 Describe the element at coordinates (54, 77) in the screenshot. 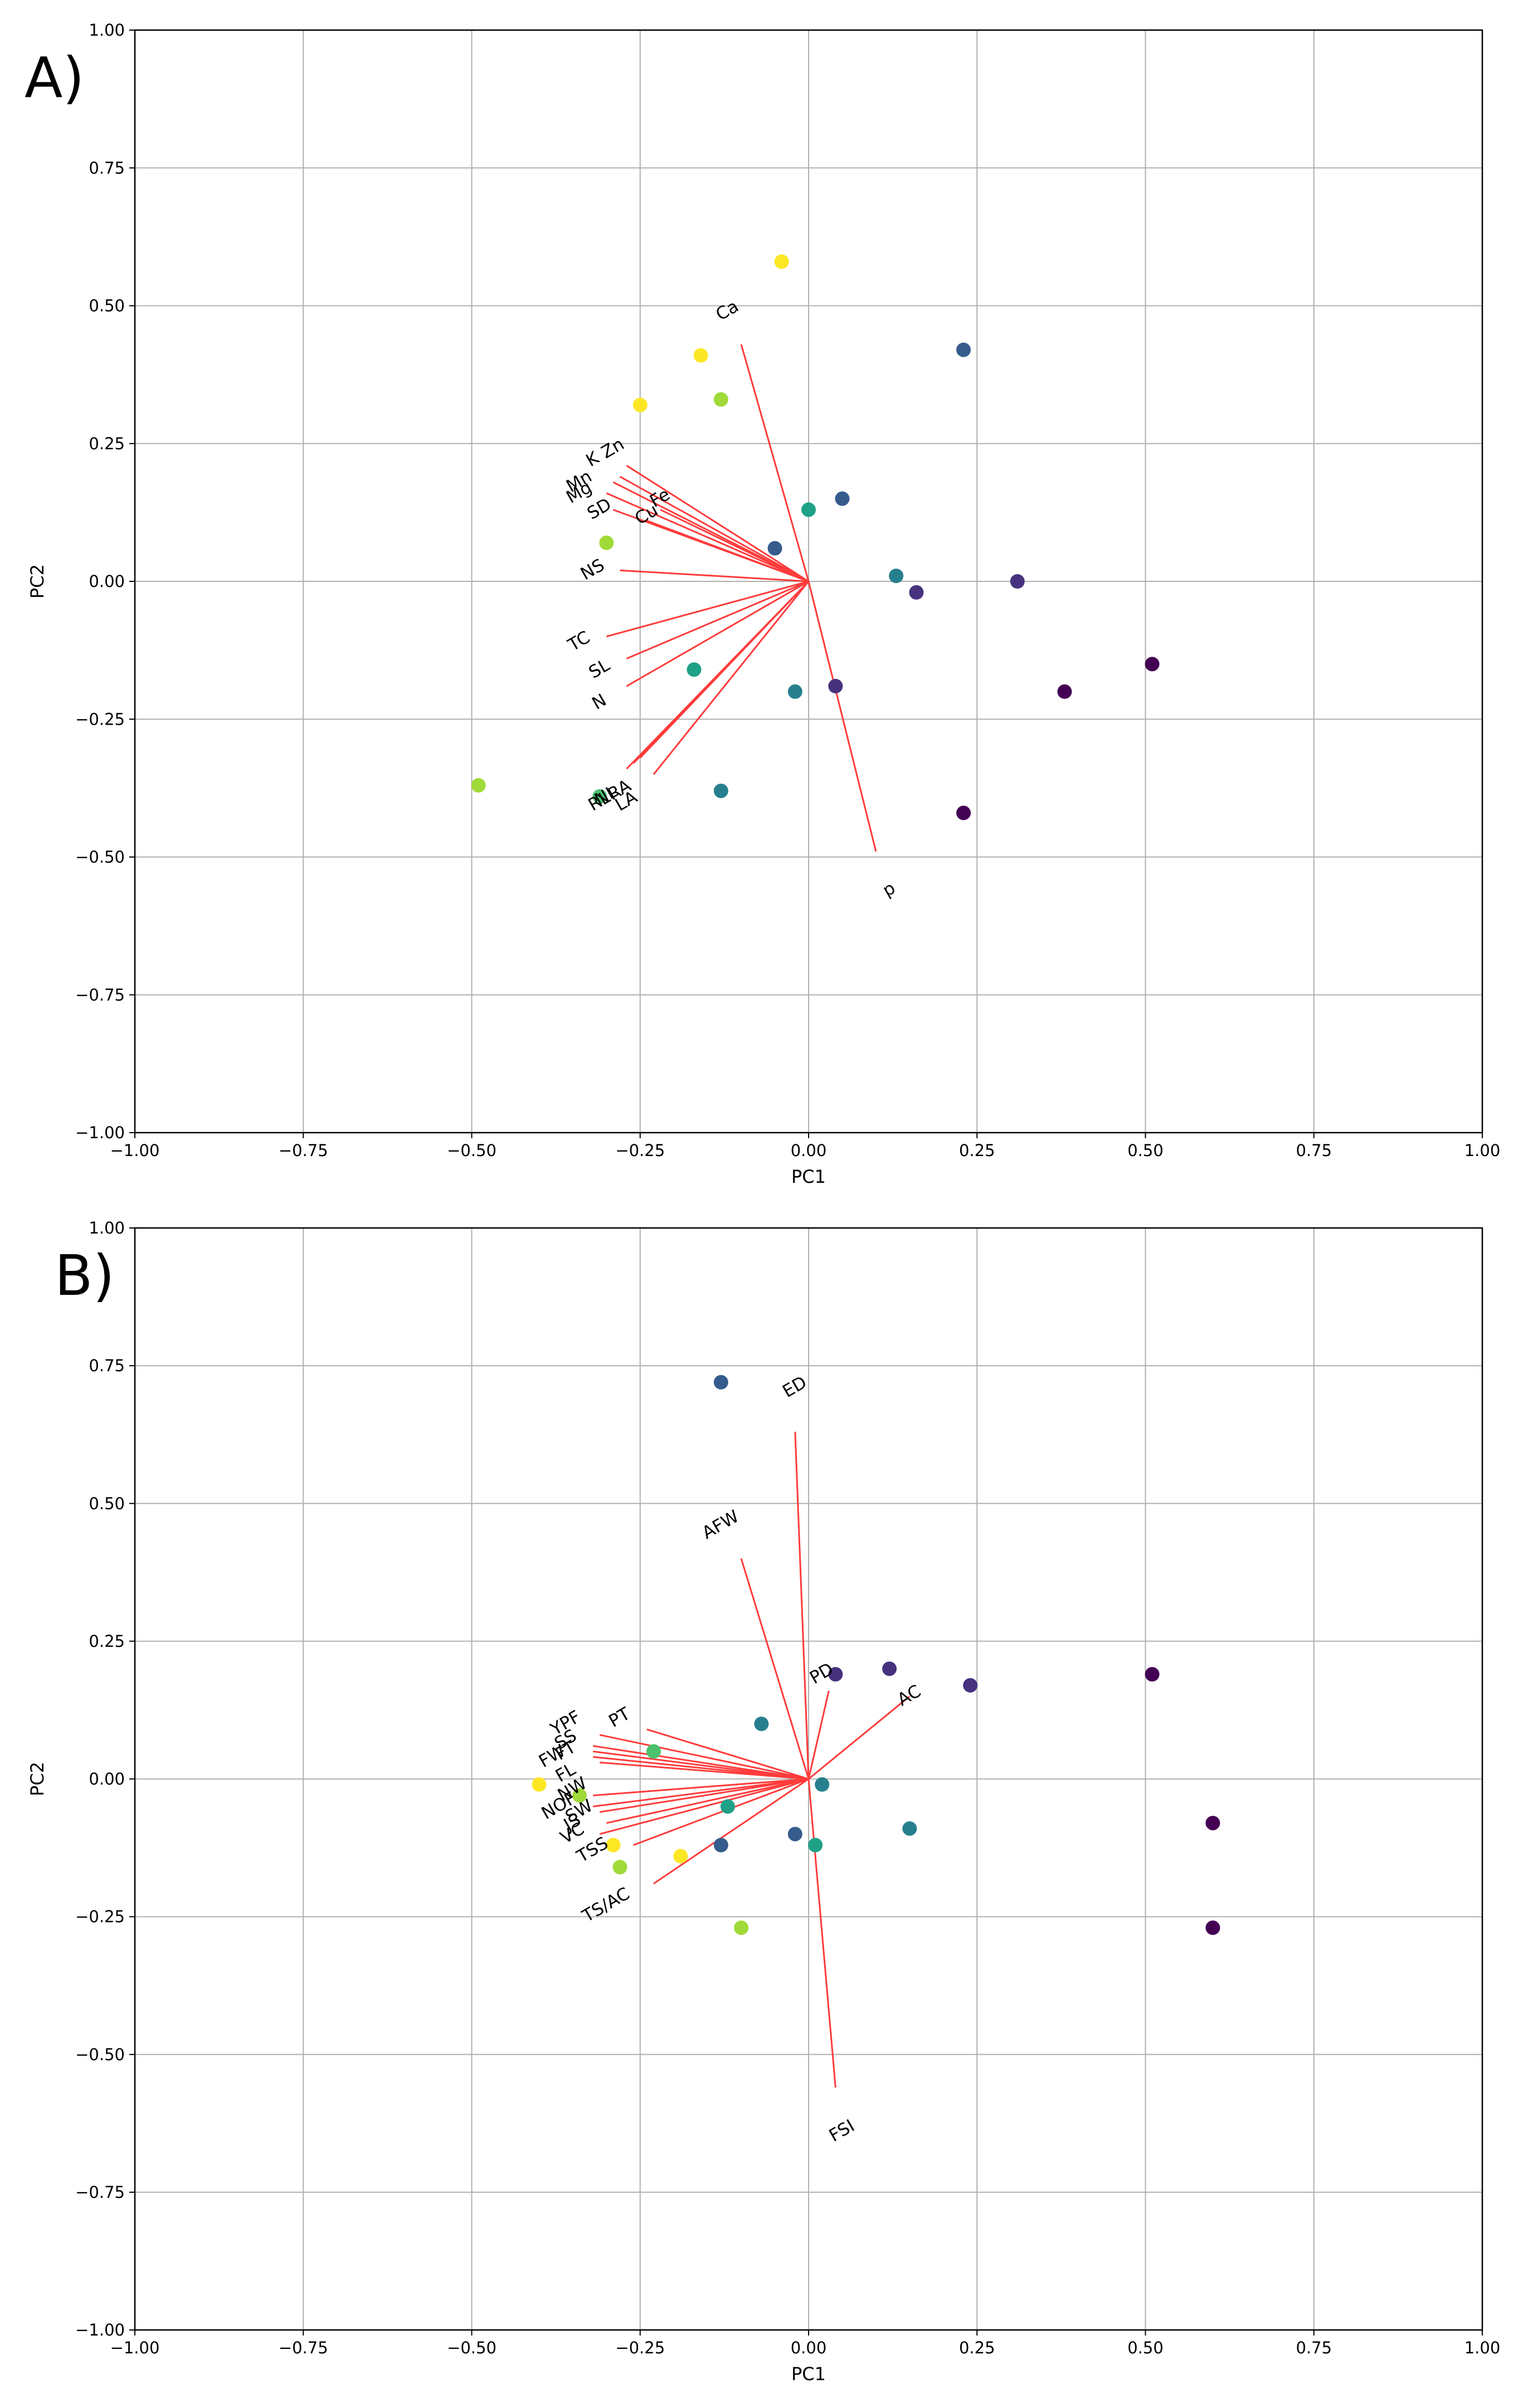

I see `panel-label: A)` at that location.